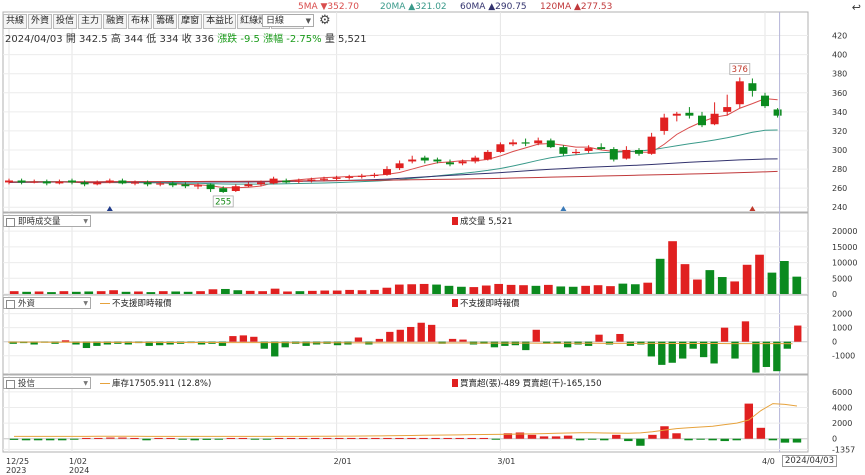  Describe the element at coordinates (165, 21) in the screenshot. I see `tab-6: 籌碼` at that location.